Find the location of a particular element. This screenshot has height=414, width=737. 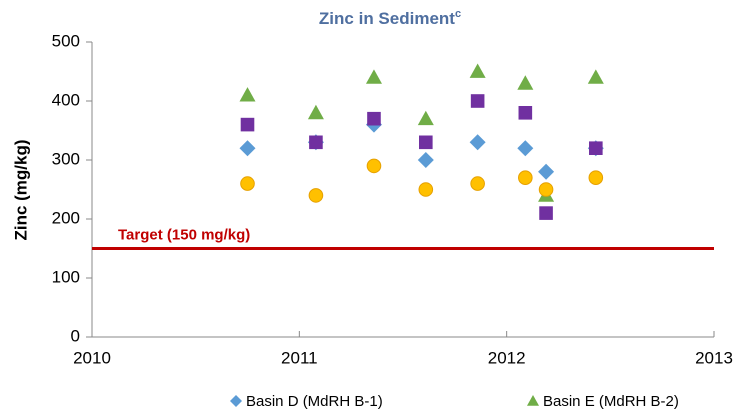

x-tick-label: 2013 is located at coordinates (714, 357).